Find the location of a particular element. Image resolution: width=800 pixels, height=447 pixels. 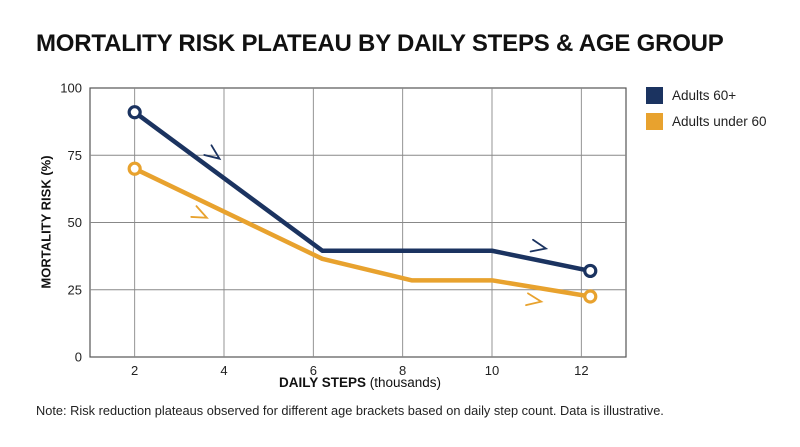

legend-item-adults-under-60: Adults under 60 is located at coordinates (706, 121).